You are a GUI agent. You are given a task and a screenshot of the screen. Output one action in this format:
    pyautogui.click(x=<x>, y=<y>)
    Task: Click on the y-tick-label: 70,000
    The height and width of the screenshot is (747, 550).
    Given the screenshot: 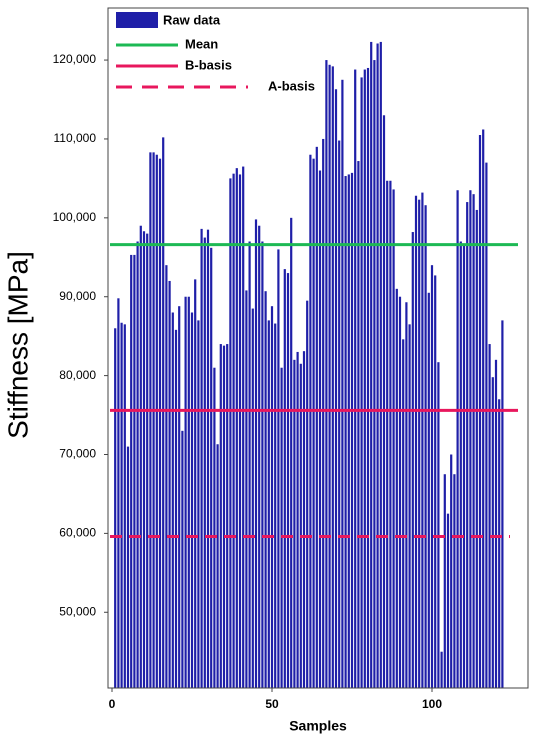 What is the action you would take?
    pyautogui.click(x=77, y=454)
    